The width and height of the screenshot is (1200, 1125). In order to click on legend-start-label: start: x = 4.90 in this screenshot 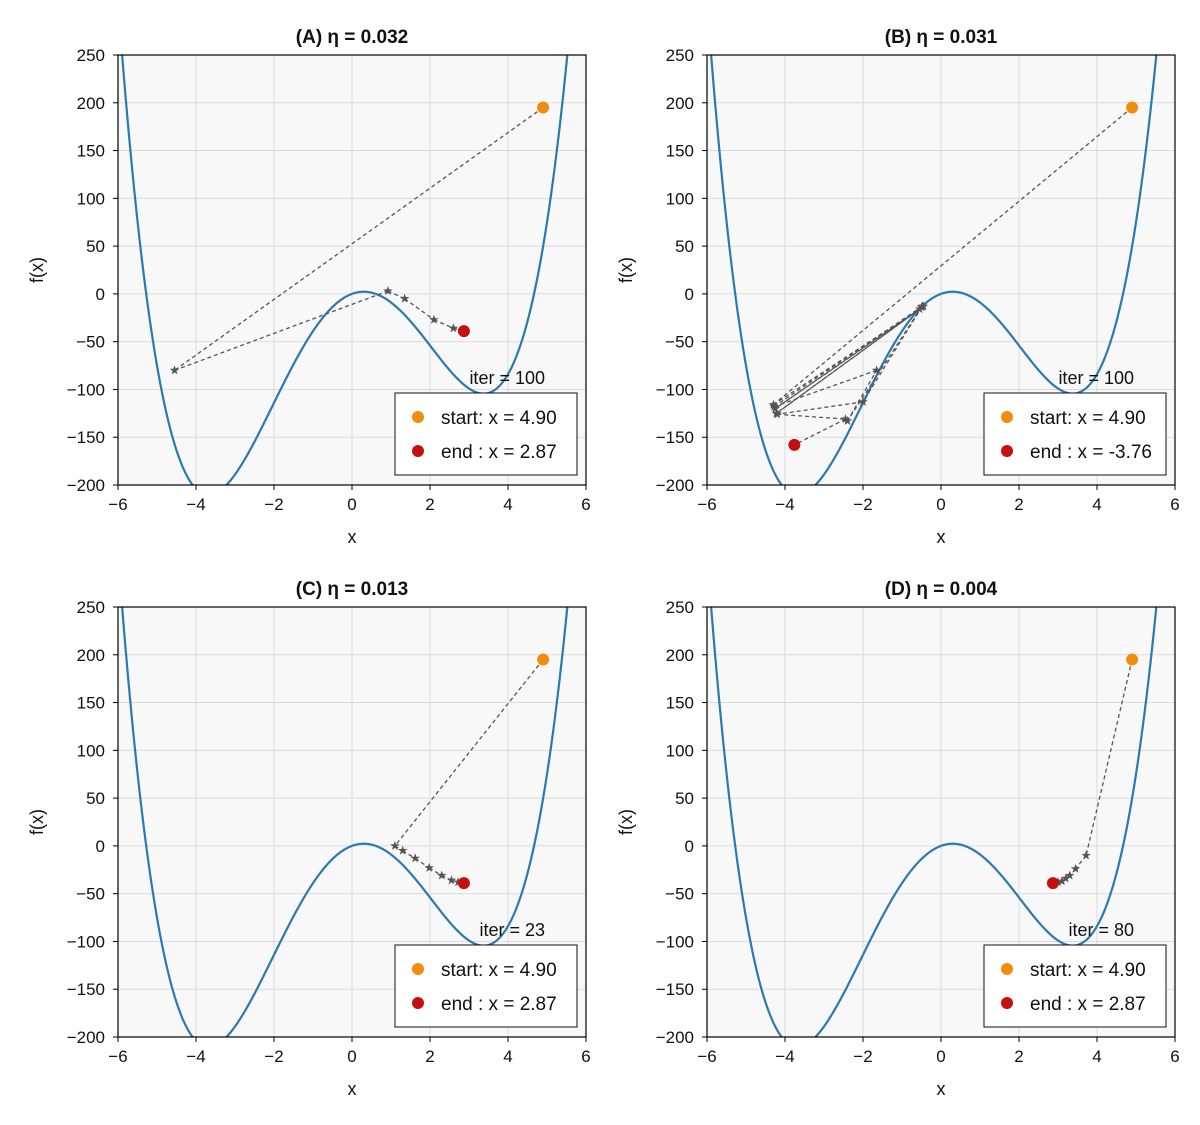, I will do `click(1088, 418)`.